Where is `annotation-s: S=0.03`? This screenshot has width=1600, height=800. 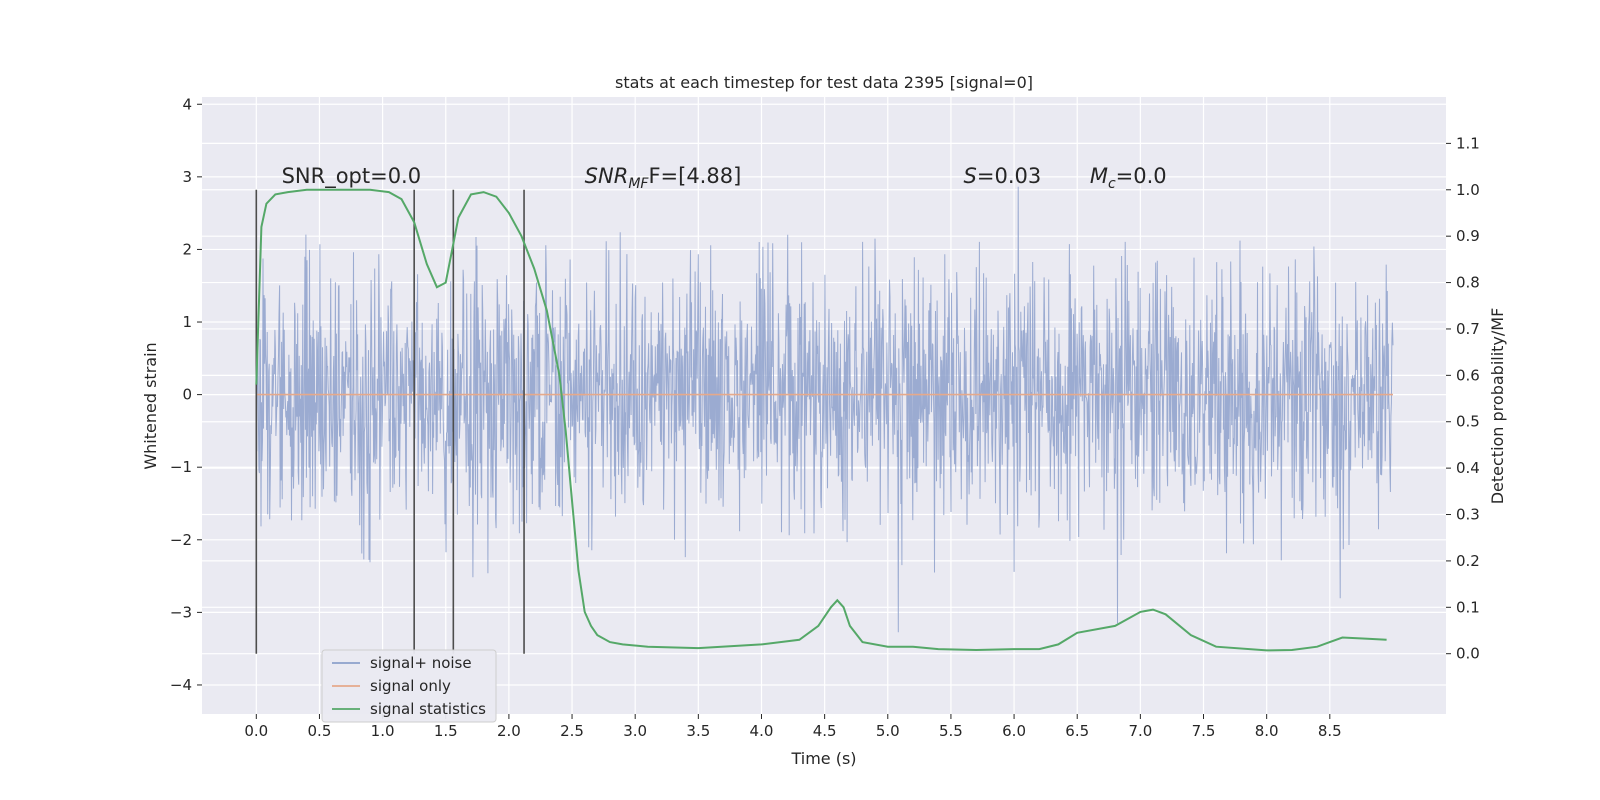
annotation-s: S=0.03 is located at coordinates (1003, 176).